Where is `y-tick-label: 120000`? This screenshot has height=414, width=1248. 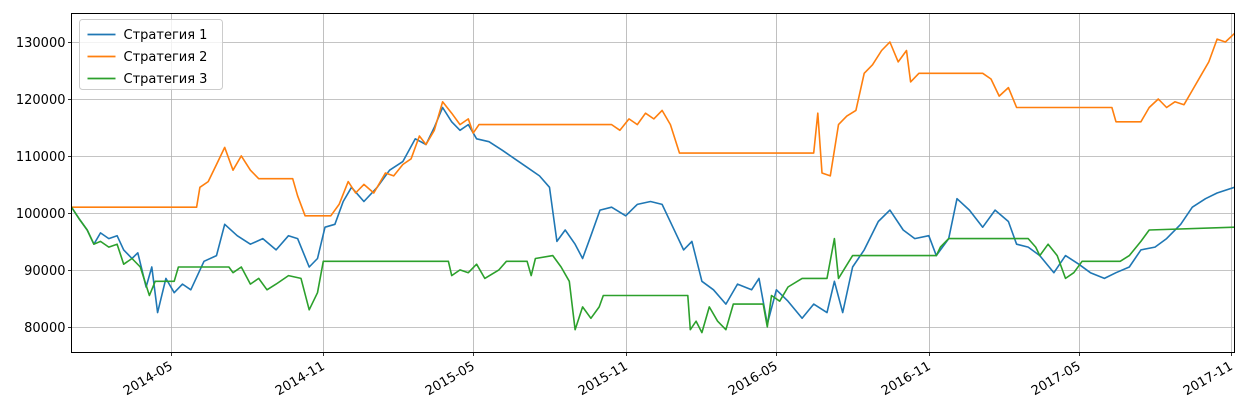 y-tick-label: 120000 is located at coordinates (41, 100).